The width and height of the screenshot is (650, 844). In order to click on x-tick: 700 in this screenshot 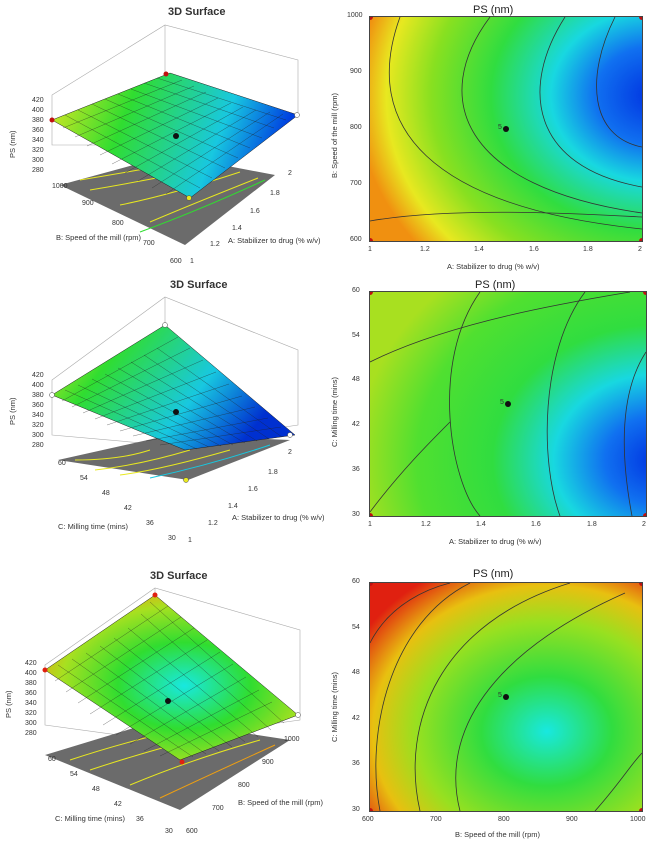, I will do `click(218, 808)`.